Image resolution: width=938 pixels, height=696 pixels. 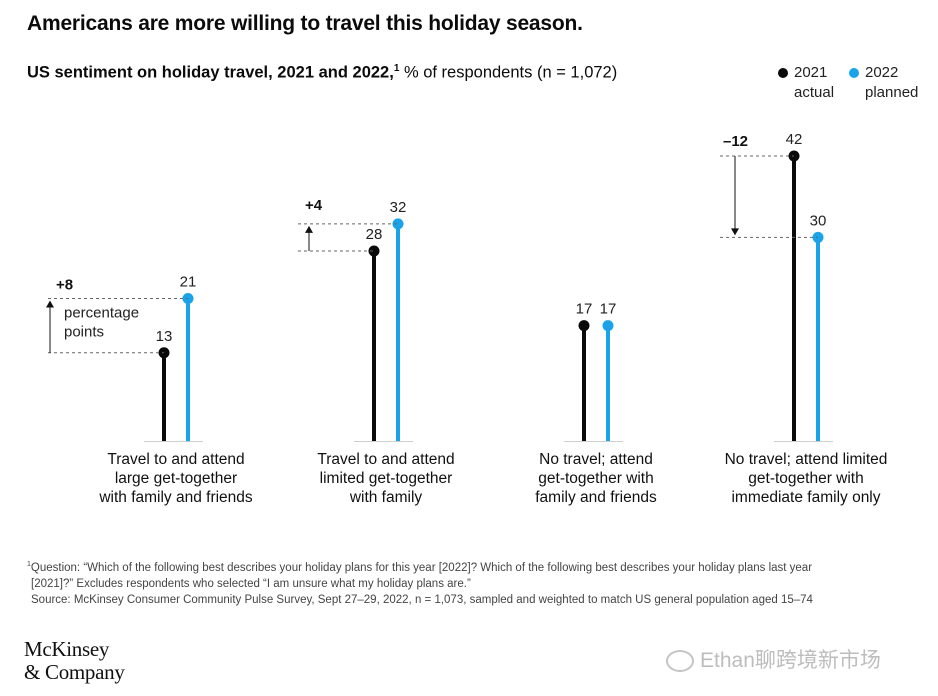 I want to click on wechat-icon, so click(x=680, y=661).